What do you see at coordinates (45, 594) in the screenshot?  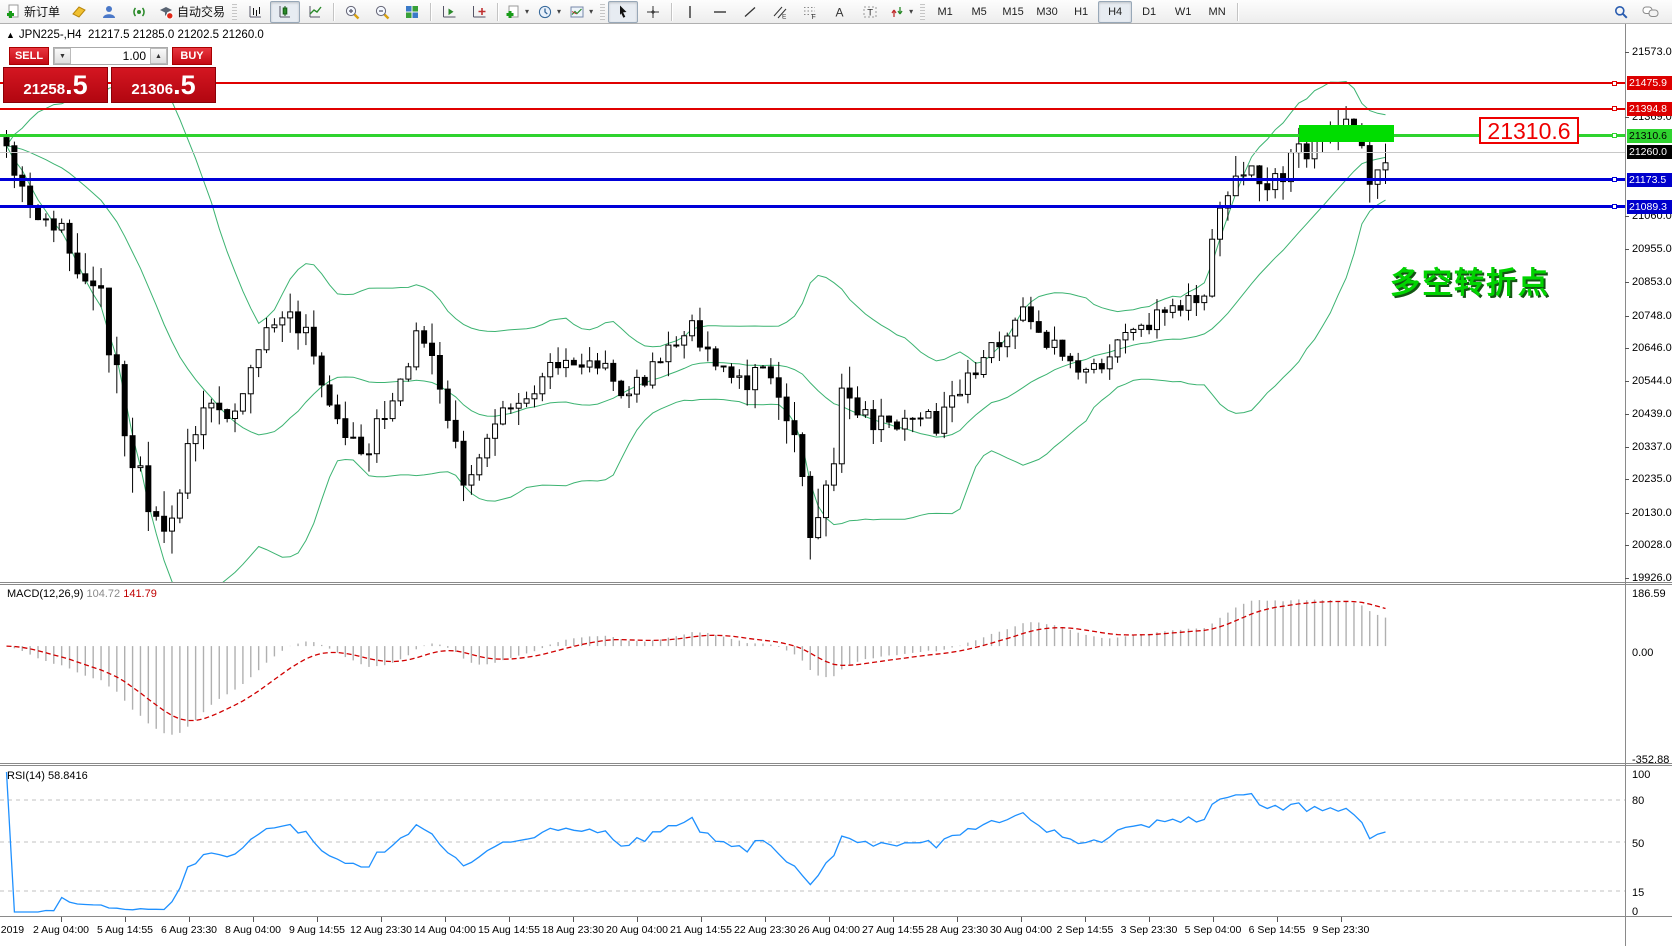 I see `macd-name: MACD(12,26,9)` at bounding box center [45, 594].